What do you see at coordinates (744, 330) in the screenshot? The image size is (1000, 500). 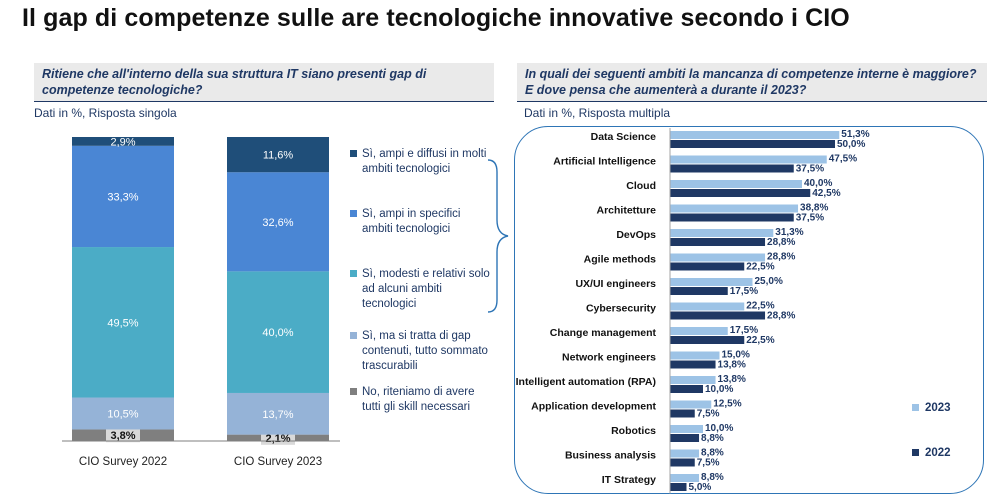 I see `hbar-value-2023: 17,5%` at bounding box center [744, 330].